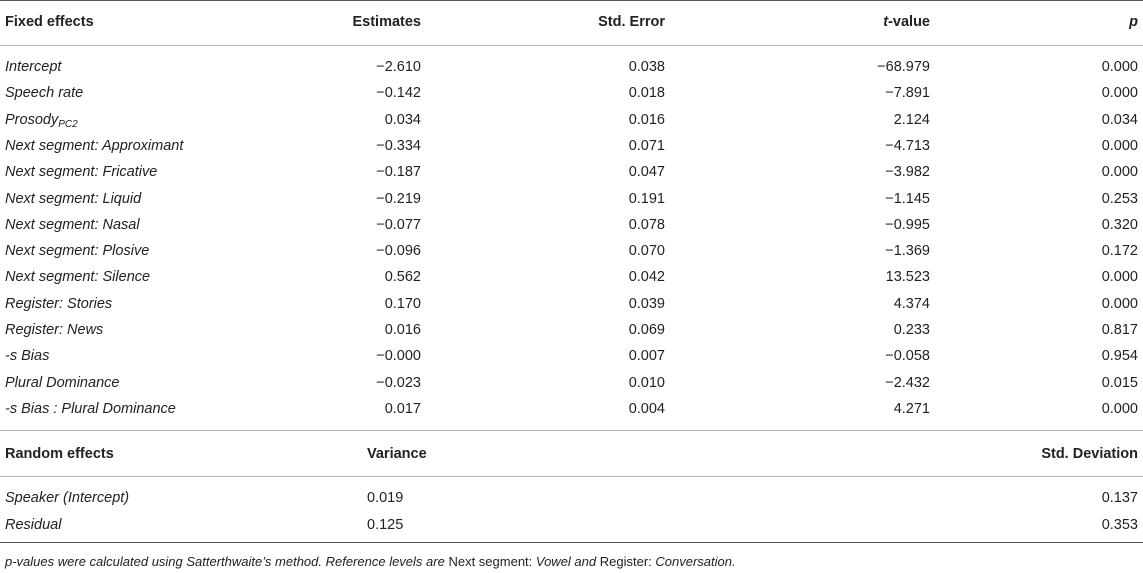  I want to click on row-t-value: −1.369, so click(907, 251).